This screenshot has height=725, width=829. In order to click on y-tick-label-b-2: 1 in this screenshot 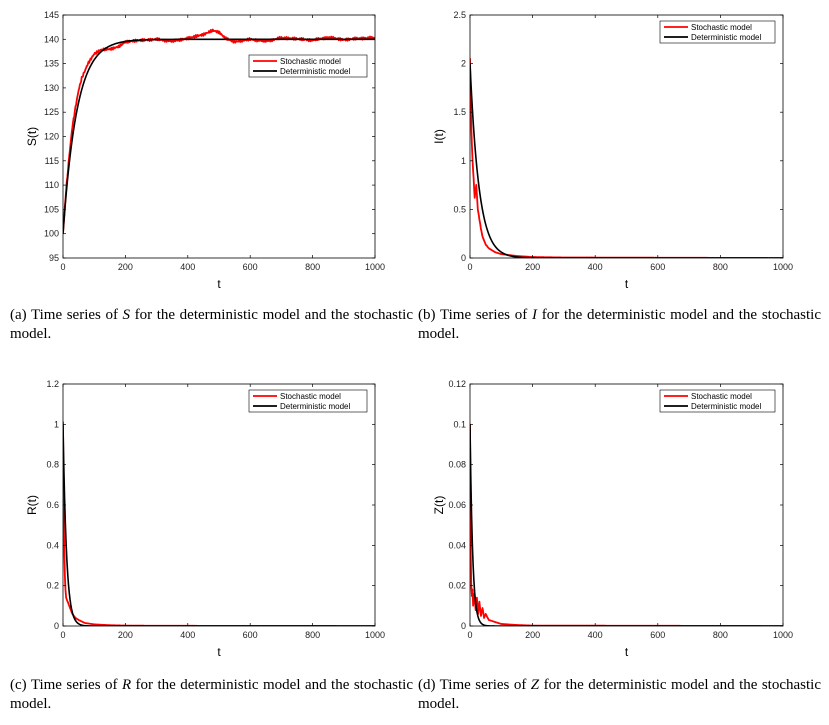, I will do `click(463, 161)`.